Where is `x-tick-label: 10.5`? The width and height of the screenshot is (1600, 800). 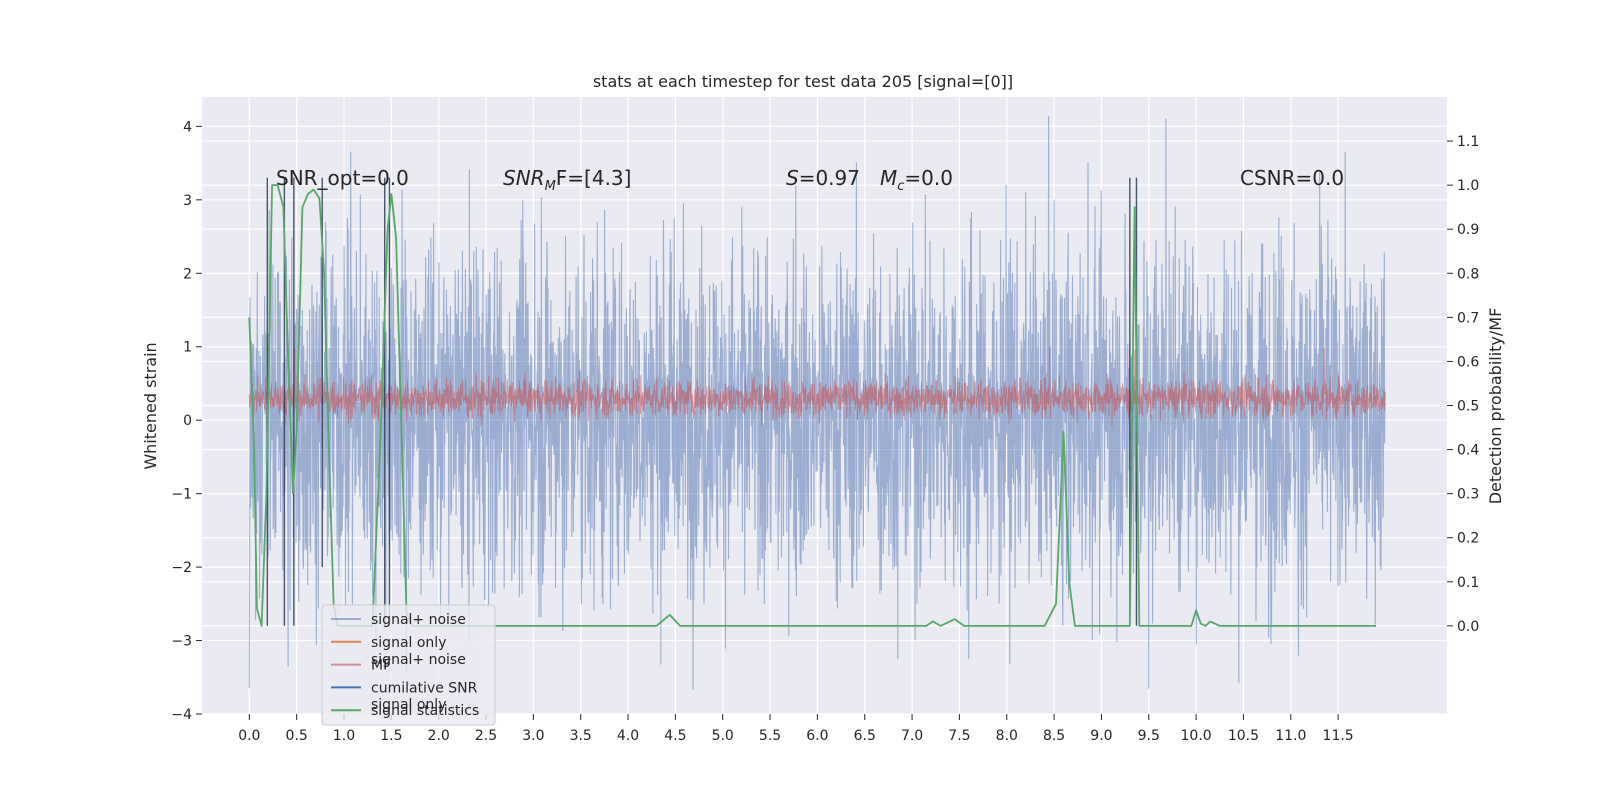 x-tick-label: 10.5 is located at coordinates (1243, 736).